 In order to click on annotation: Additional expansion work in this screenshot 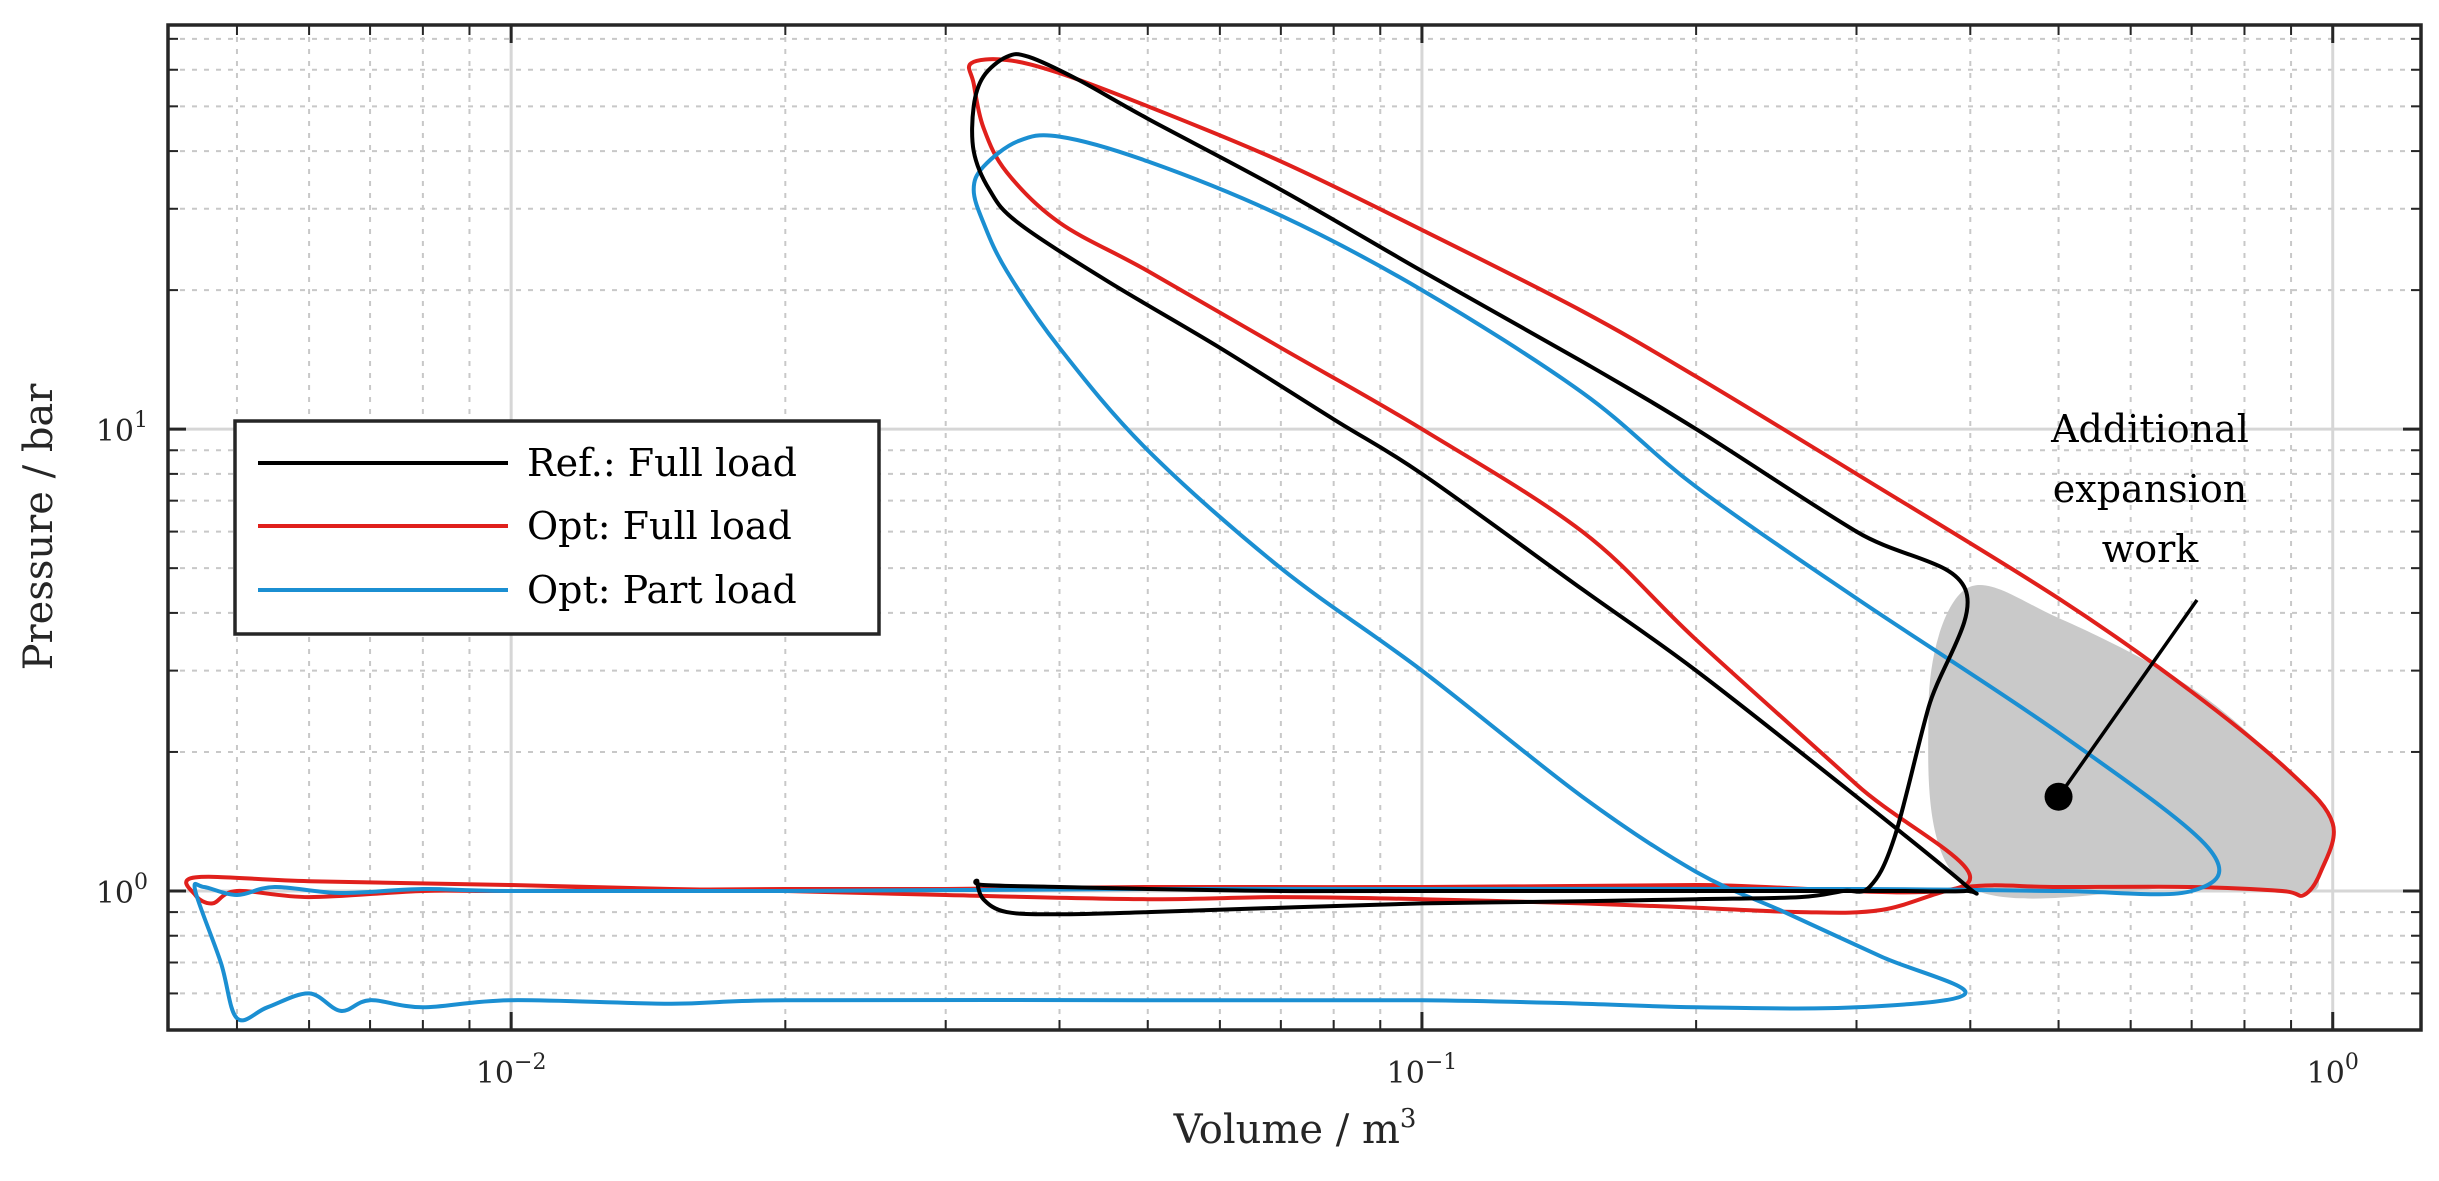, I will do `click(2146, 609)`.